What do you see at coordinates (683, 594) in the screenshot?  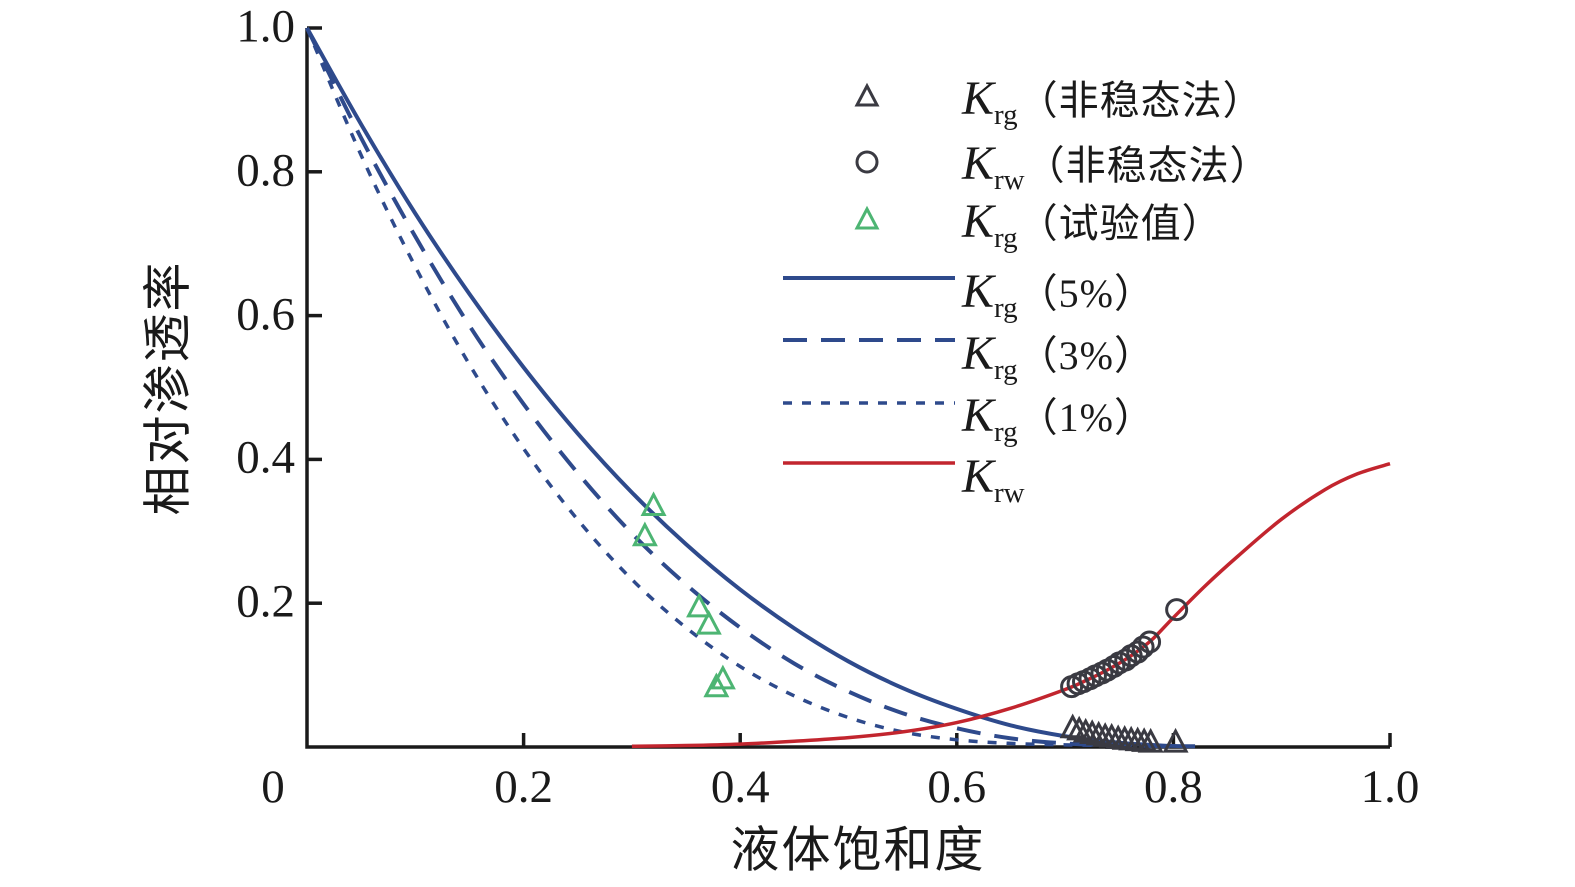 I see `scatter-series-krg-test` at bounding box center [683, 594].